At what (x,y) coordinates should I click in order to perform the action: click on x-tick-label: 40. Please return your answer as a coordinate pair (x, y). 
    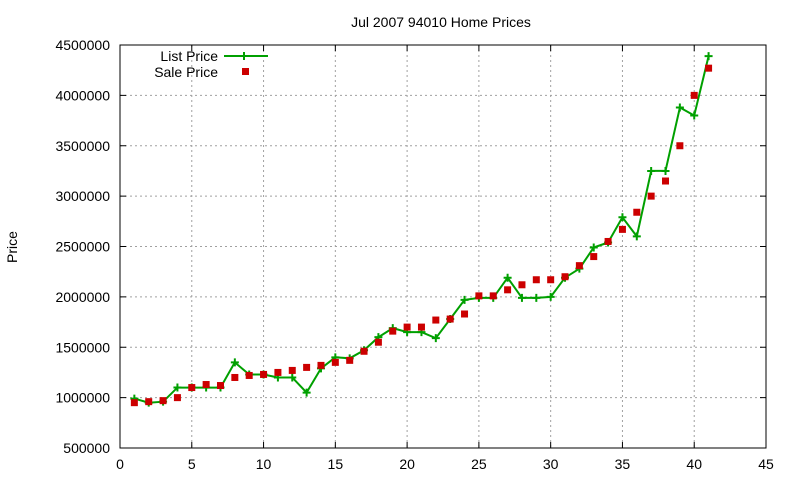
    Looking at the image, I should click on (694, 464).